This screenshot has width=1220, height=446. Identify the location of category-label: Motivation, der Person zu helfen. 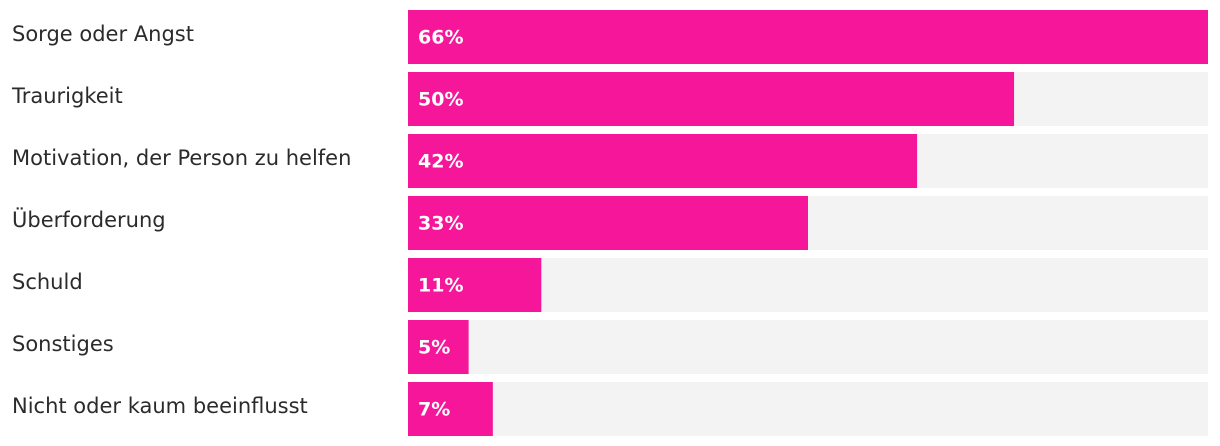
(181, 158).